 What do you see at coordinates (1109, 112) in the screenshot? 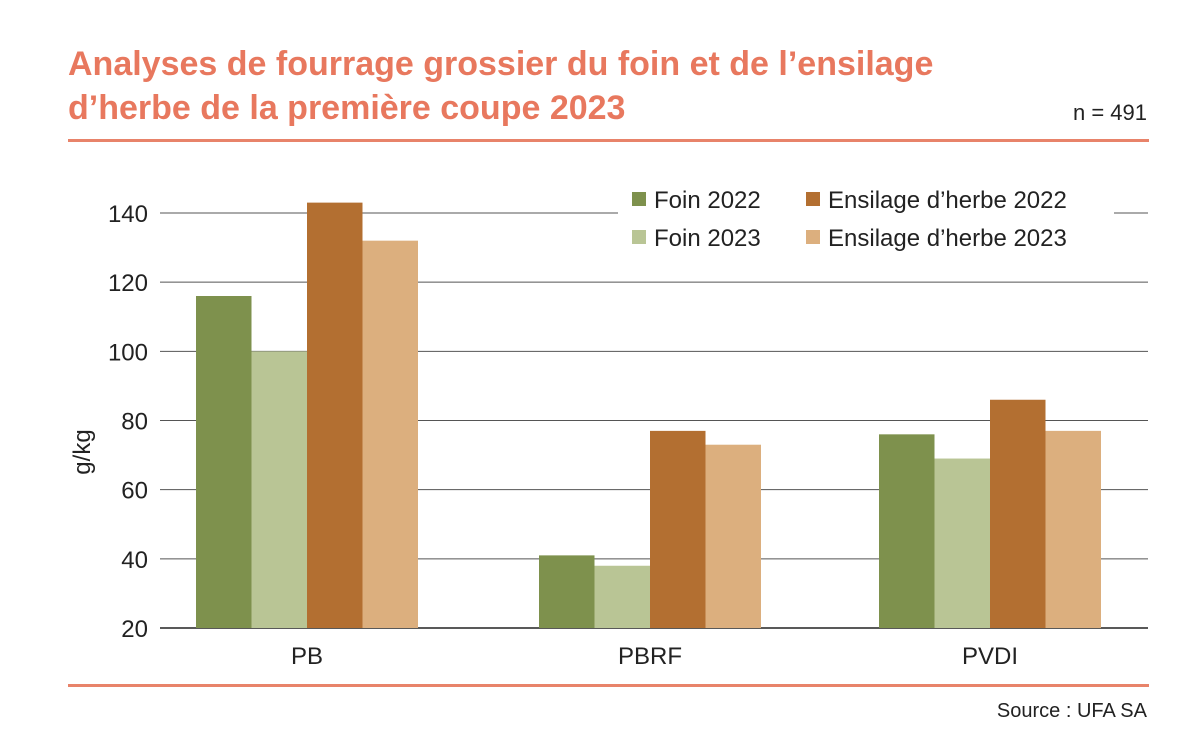
I see `sample-size: n = 491` at bounding box center [1109, 112].